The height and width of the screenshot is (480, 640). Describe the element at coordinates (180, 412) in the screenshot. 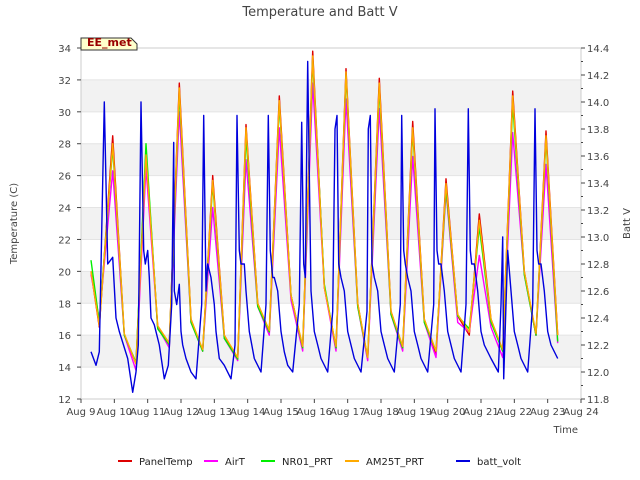

I see `x-tick-label: Aug 12` at that location.